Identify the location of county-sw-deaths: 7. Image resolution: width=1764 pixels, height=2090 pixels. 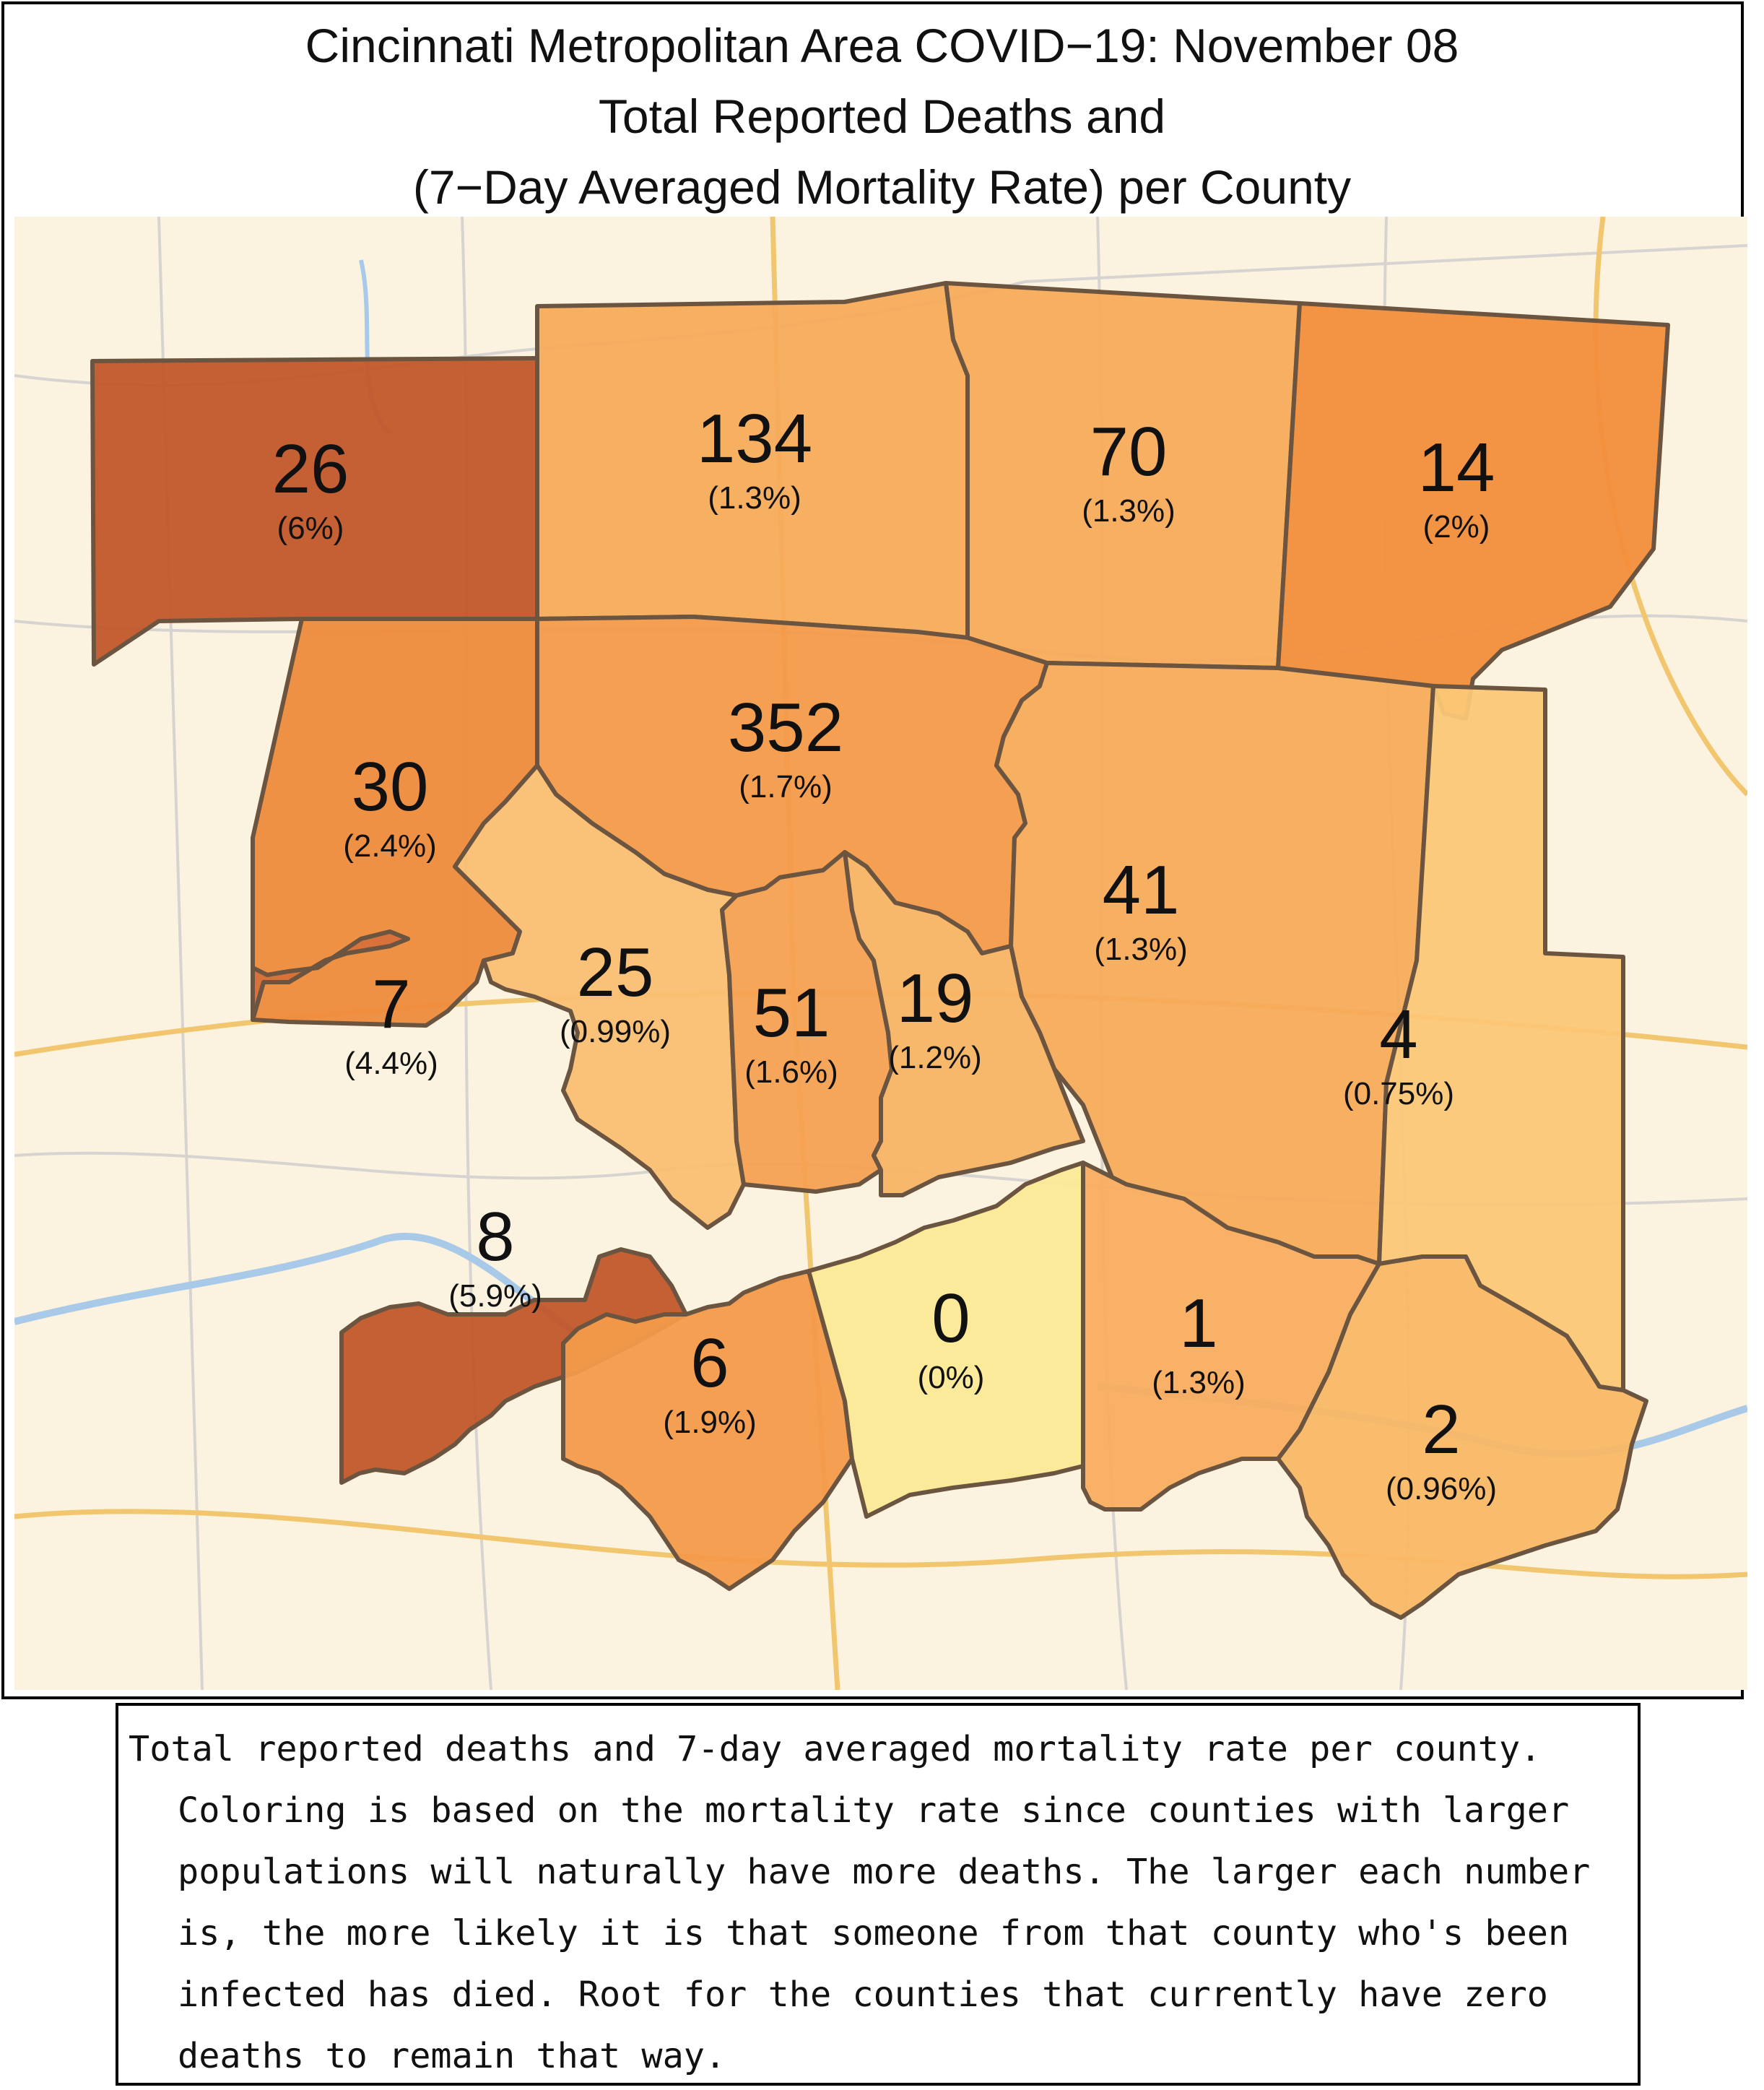
(391, 1004).